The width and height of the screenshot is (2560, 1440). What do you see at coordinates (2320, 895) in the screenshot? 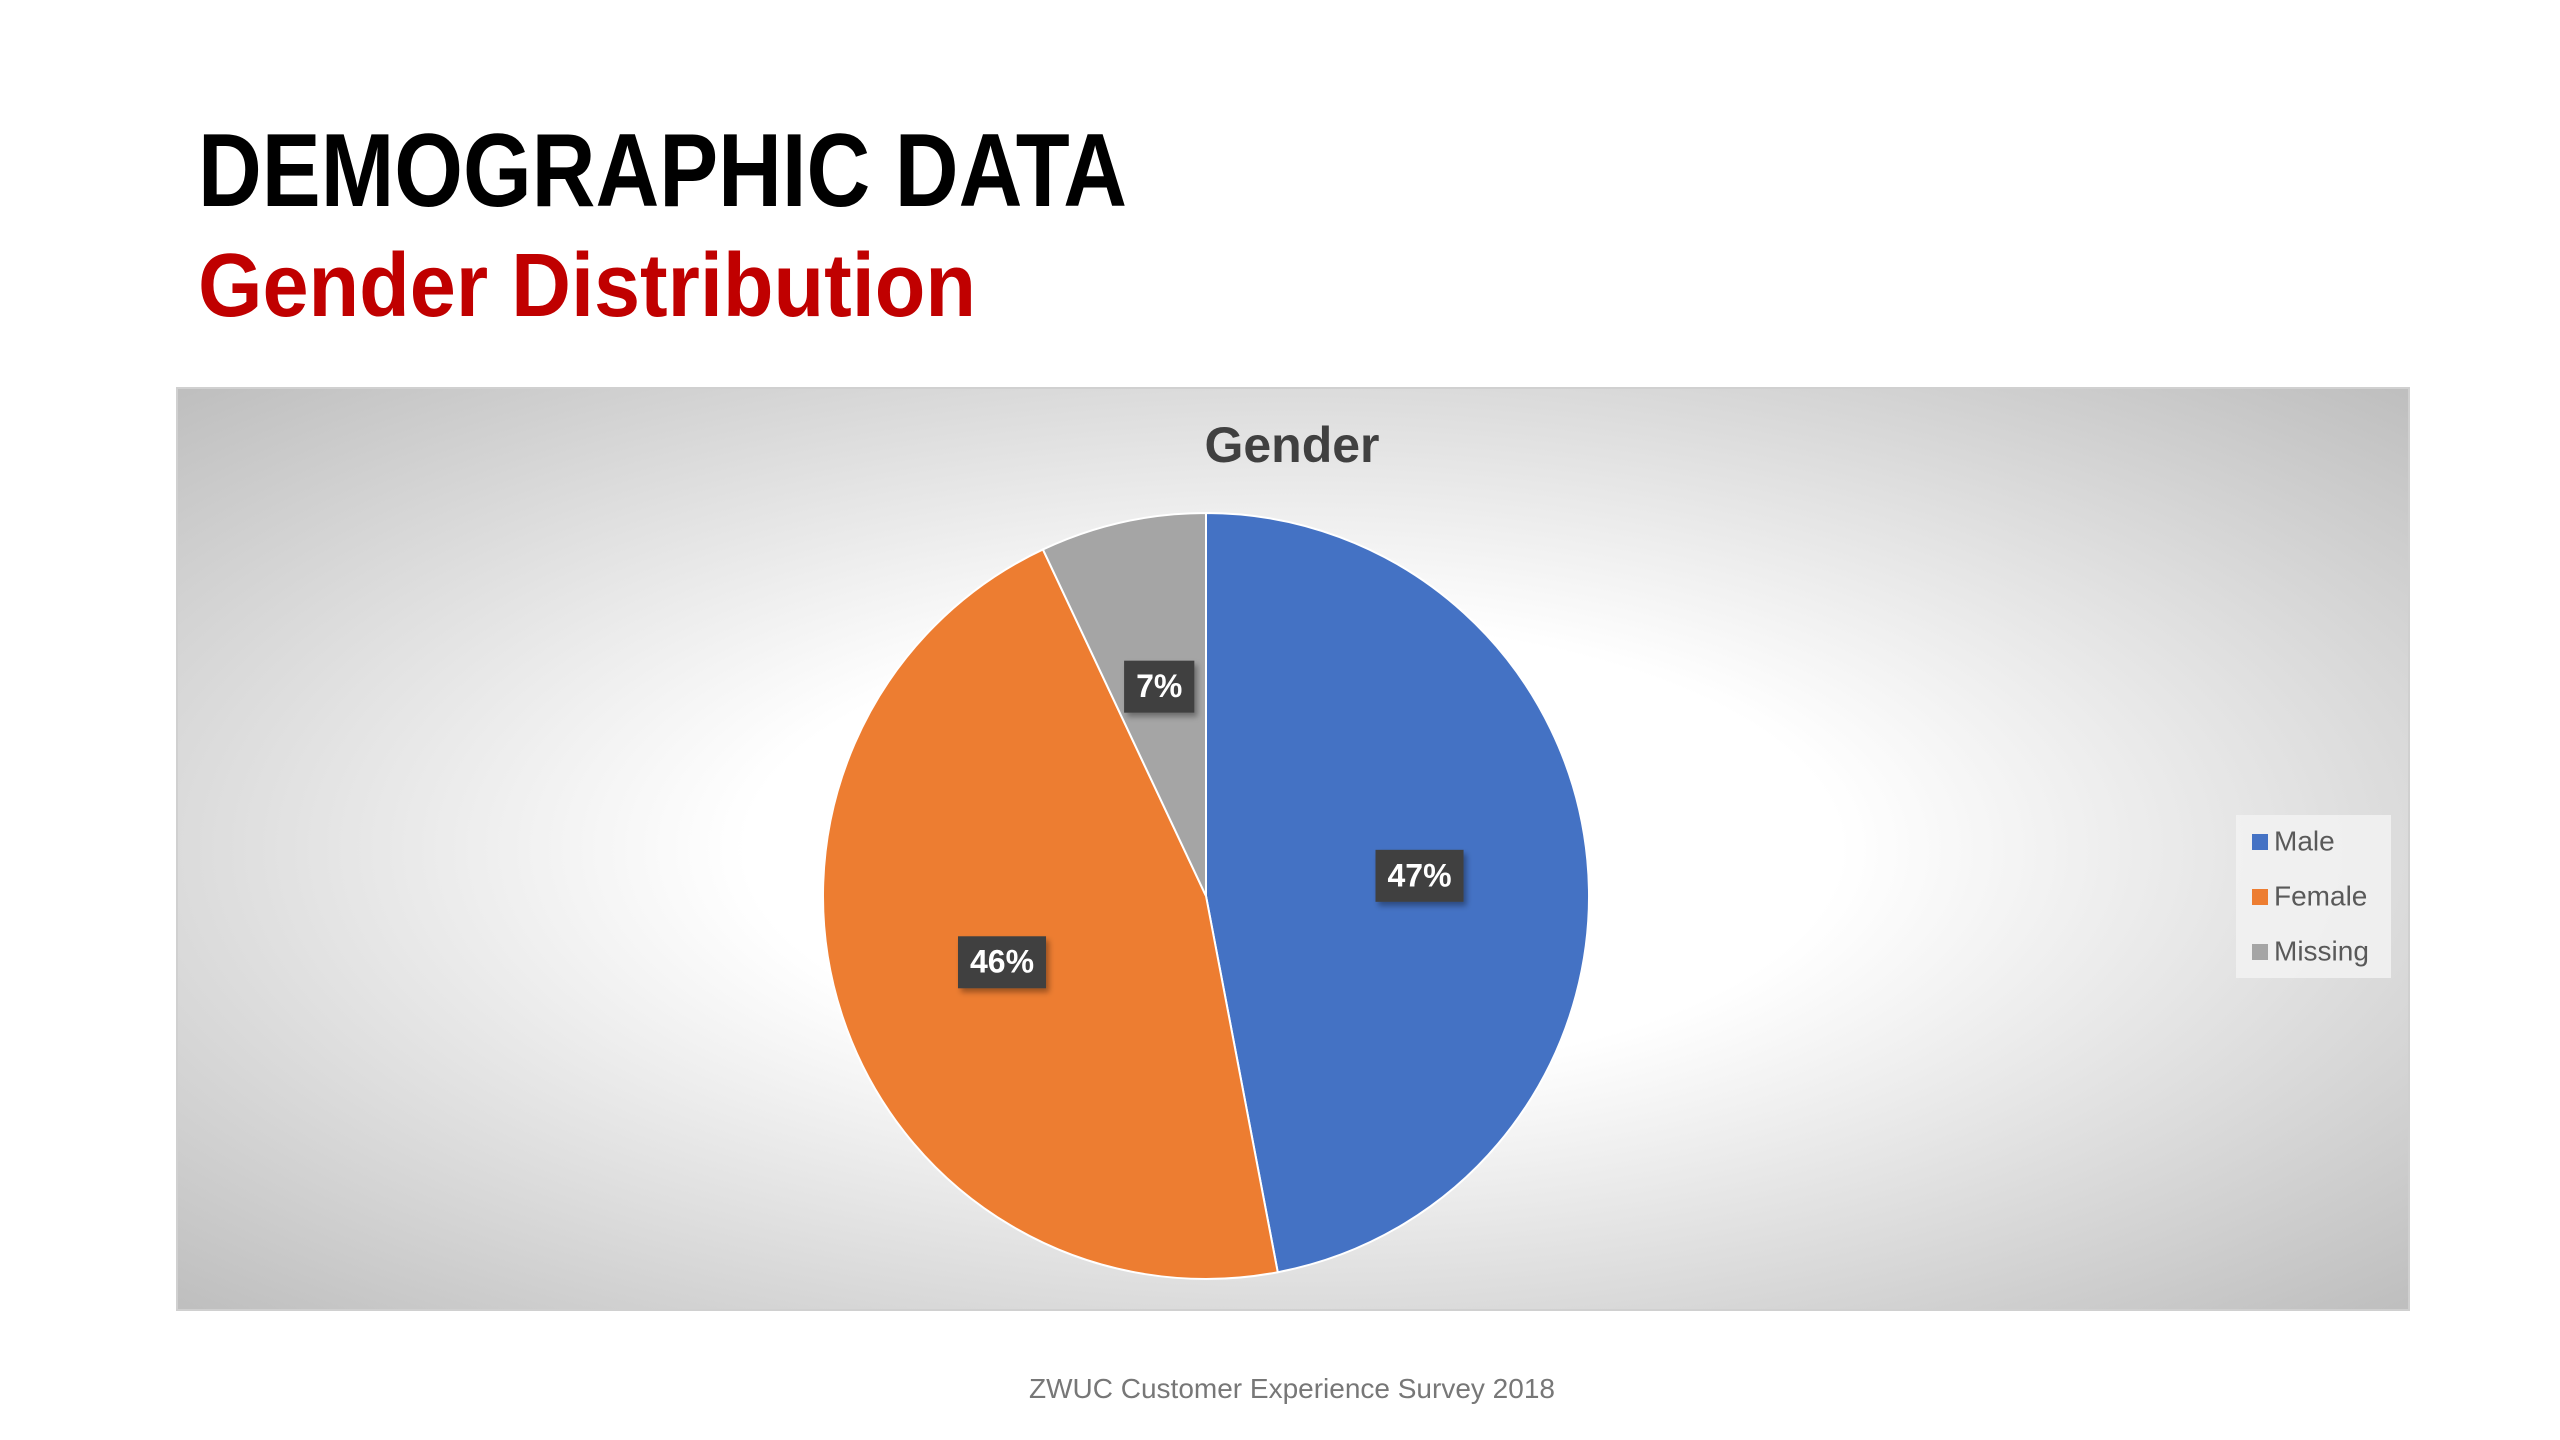
I see `legend-label: Female` at bounding box center [2320, 895].